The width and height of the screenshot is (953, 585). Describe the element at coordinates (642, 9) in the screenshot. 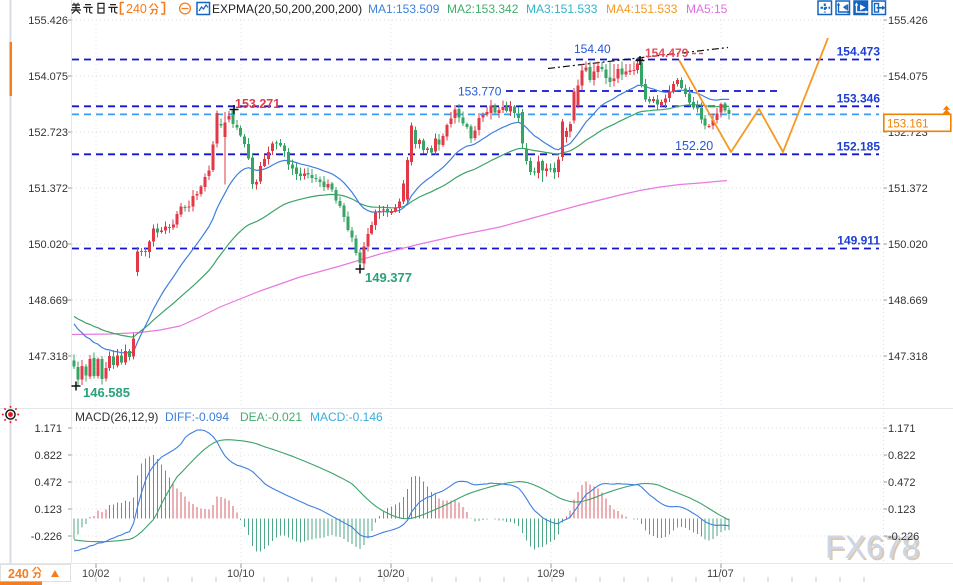

I see `svg-text: MA4:151.533` at that location.